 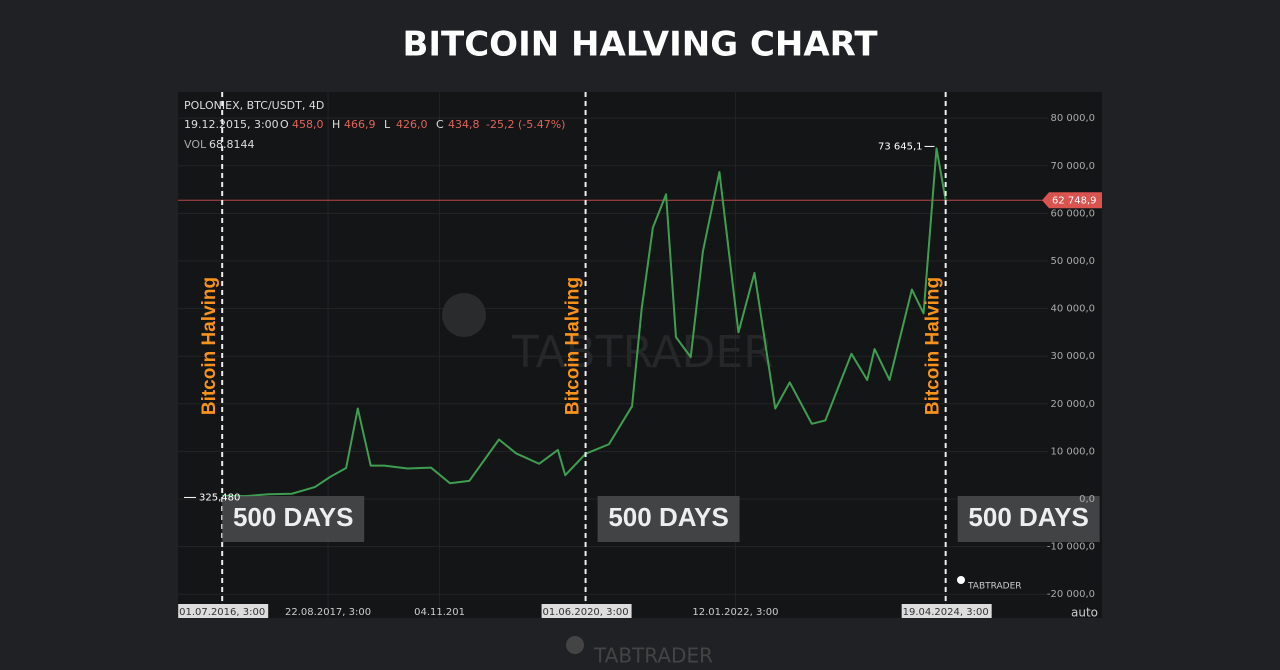 I want to click on y-tick-label: -20 000,0, so click(x=1071, y=594).